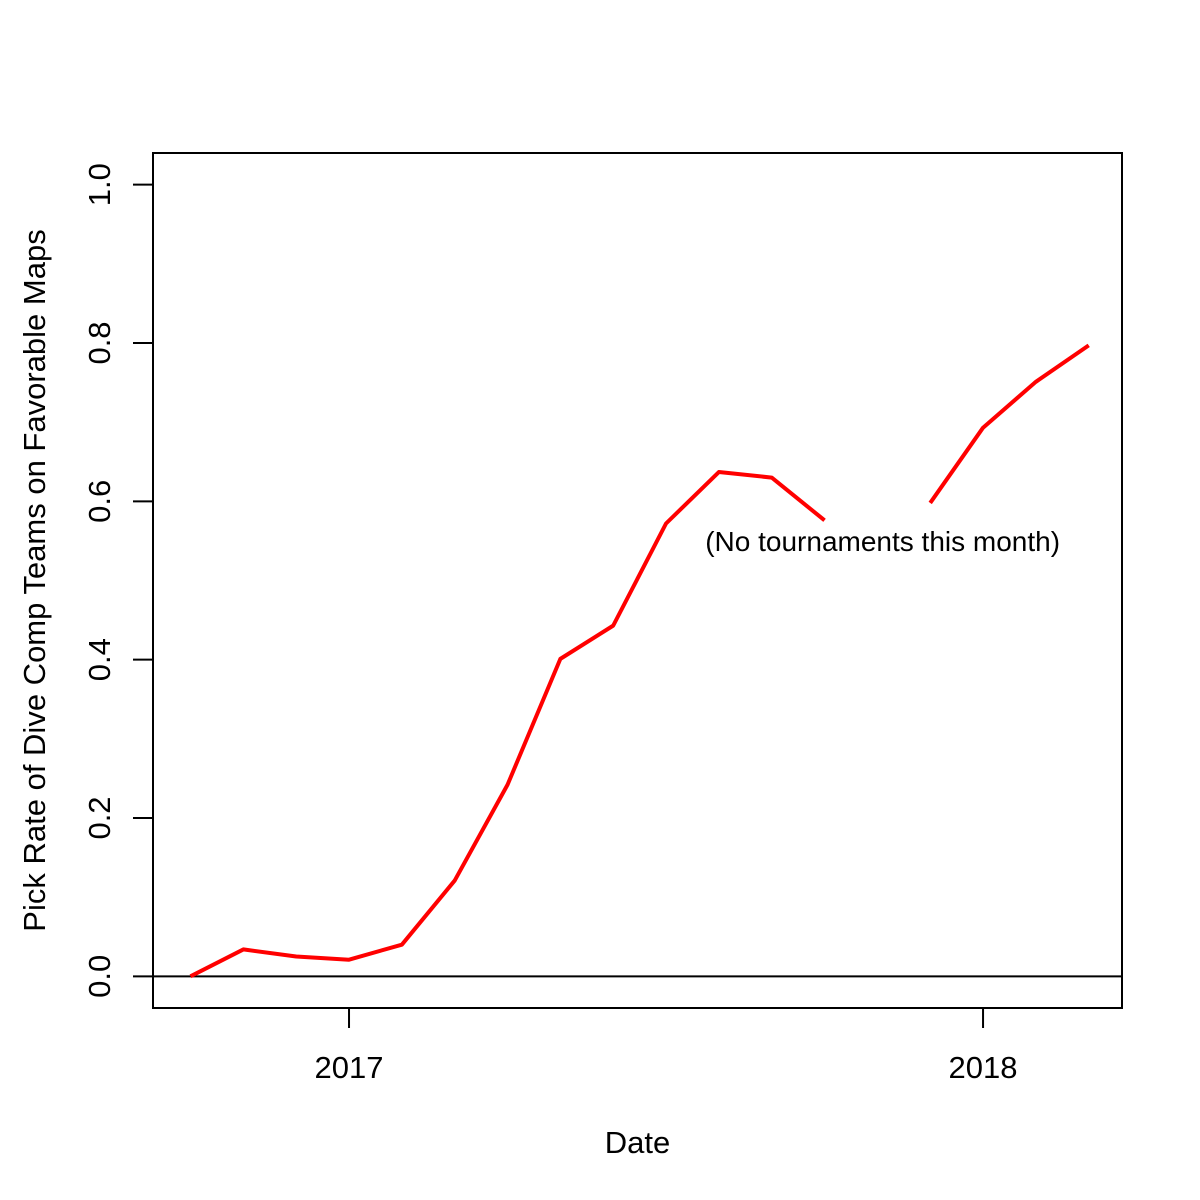  I want to click on y-axis-tick-label: 0.2, so click(99, 817).